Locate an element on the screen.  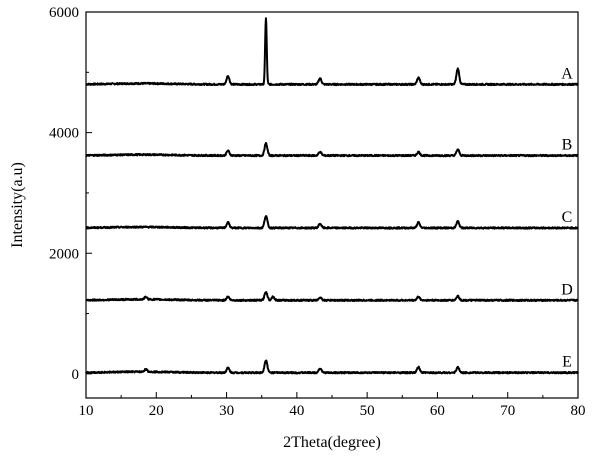
y-tick-label: 6000 is located at coordinates (64, 13).